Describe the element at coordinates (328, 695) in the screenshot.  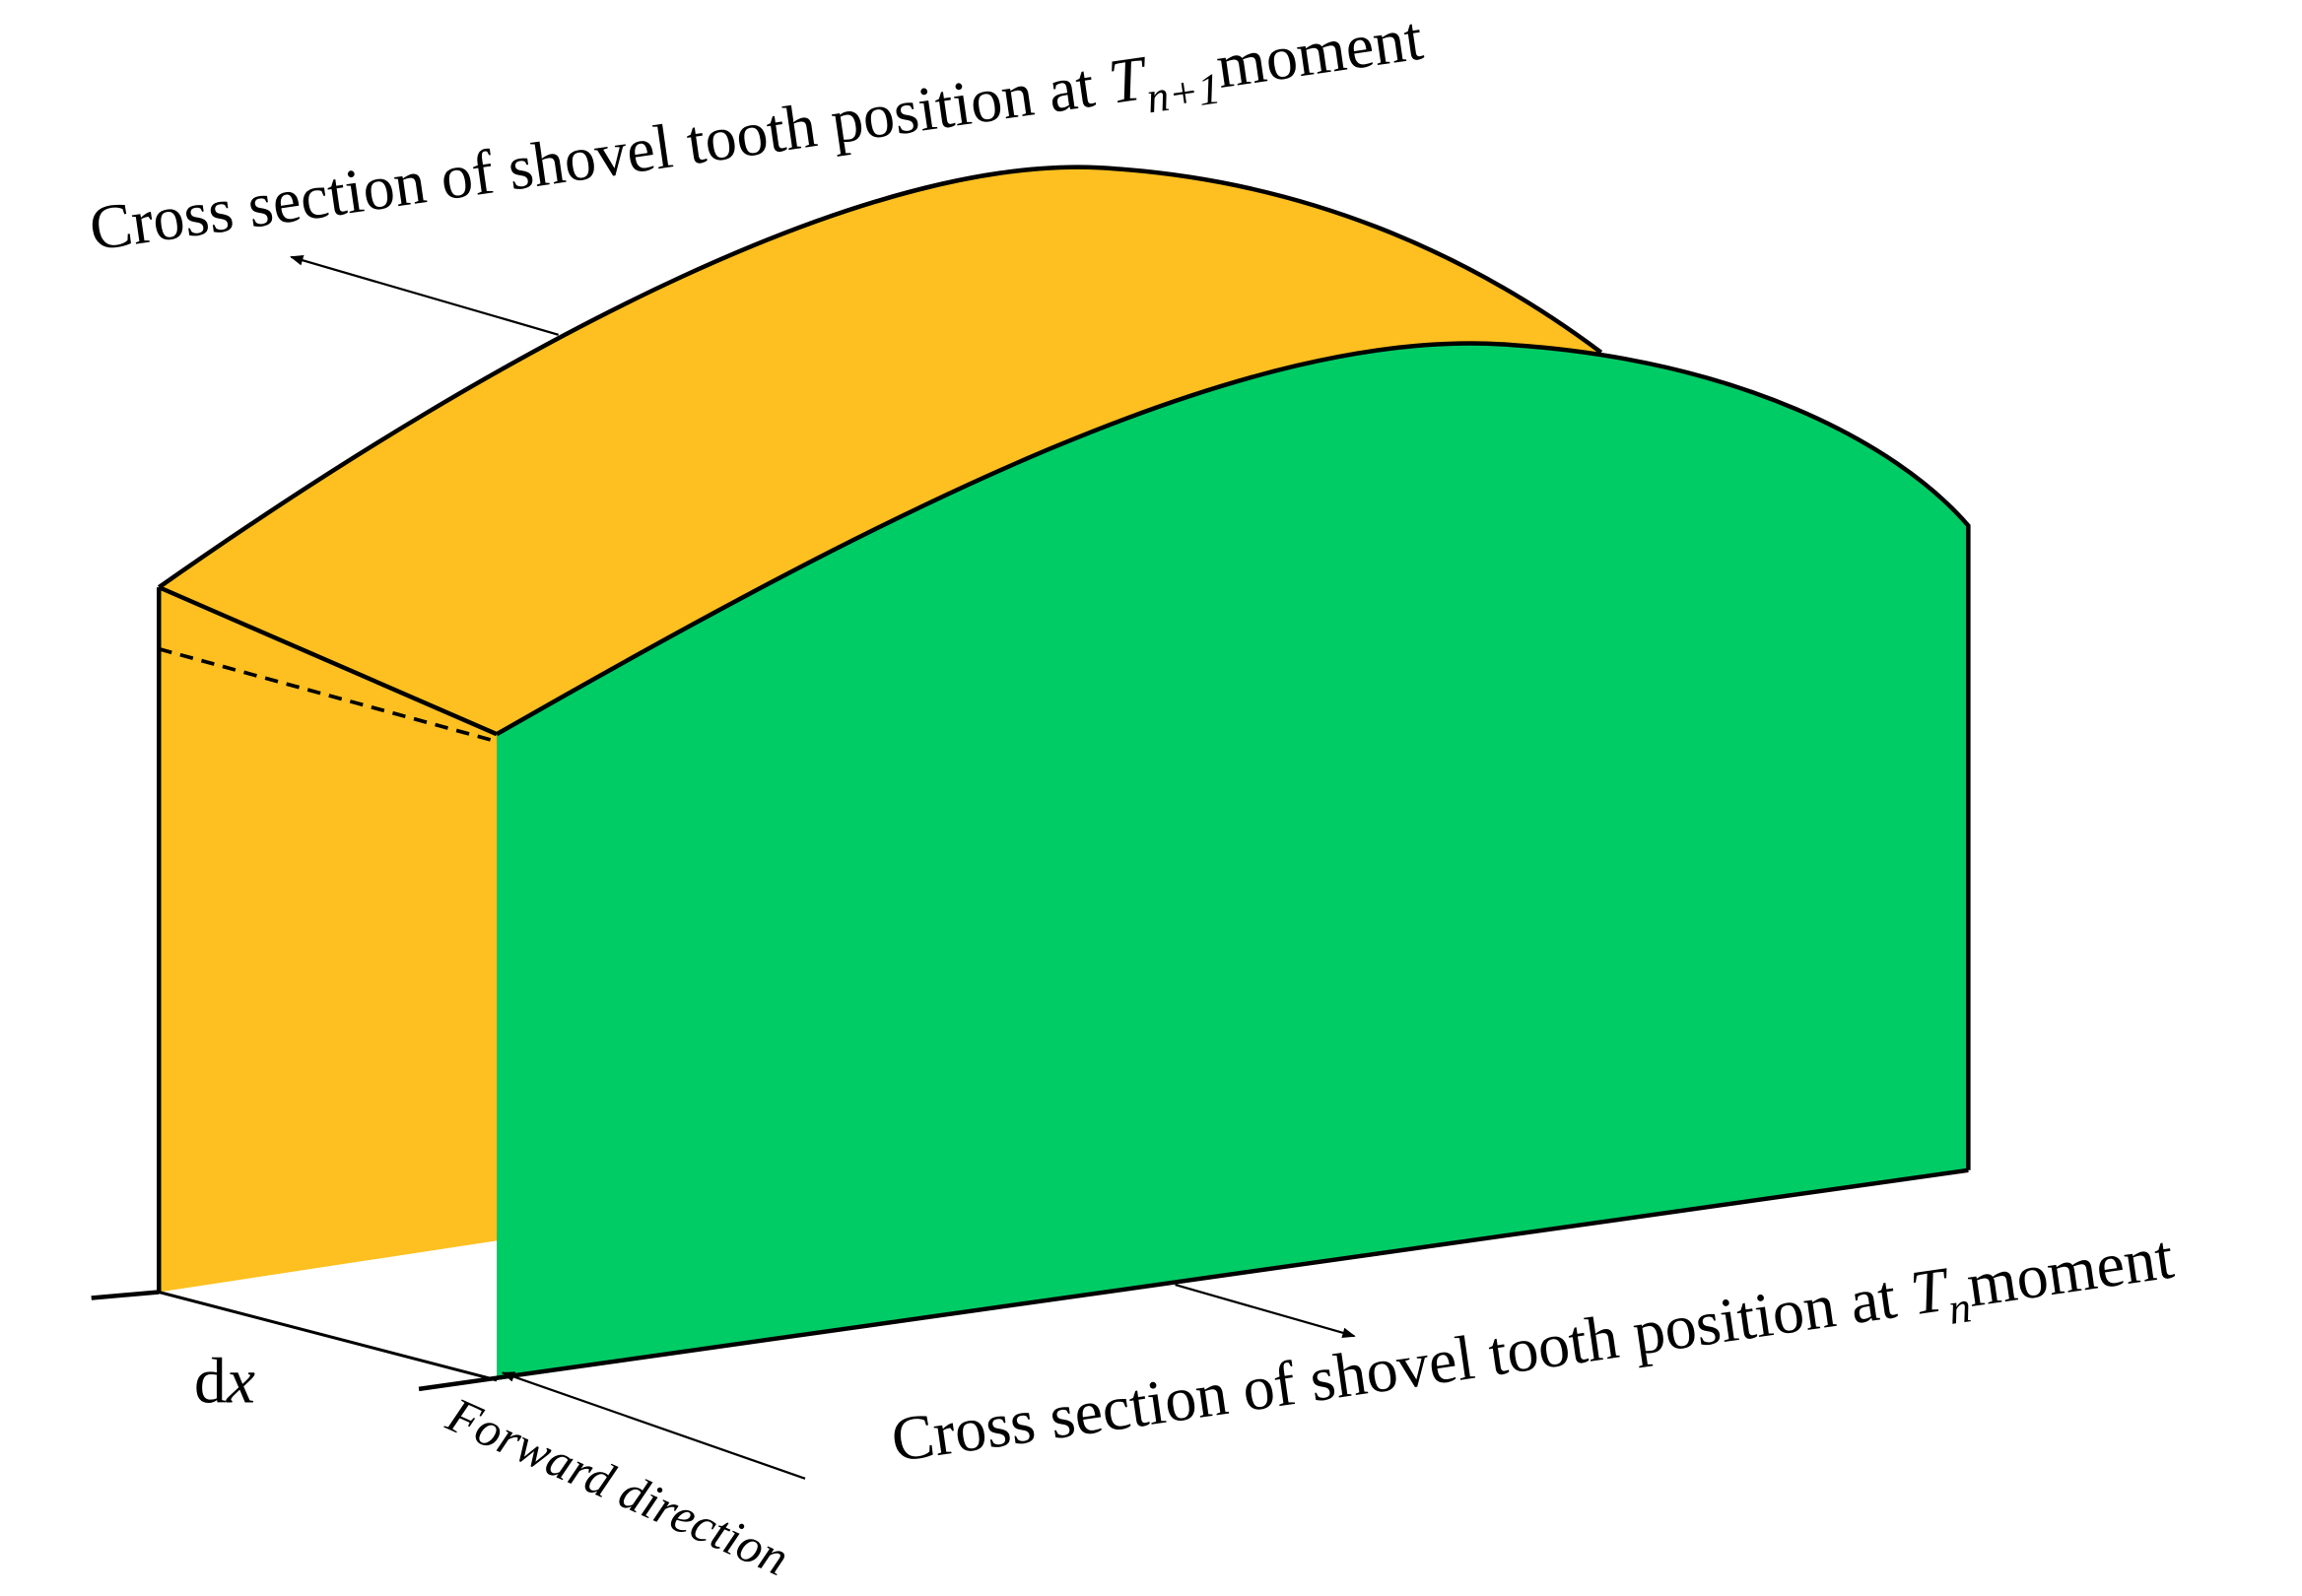
I see `dashed-edge` at that location.